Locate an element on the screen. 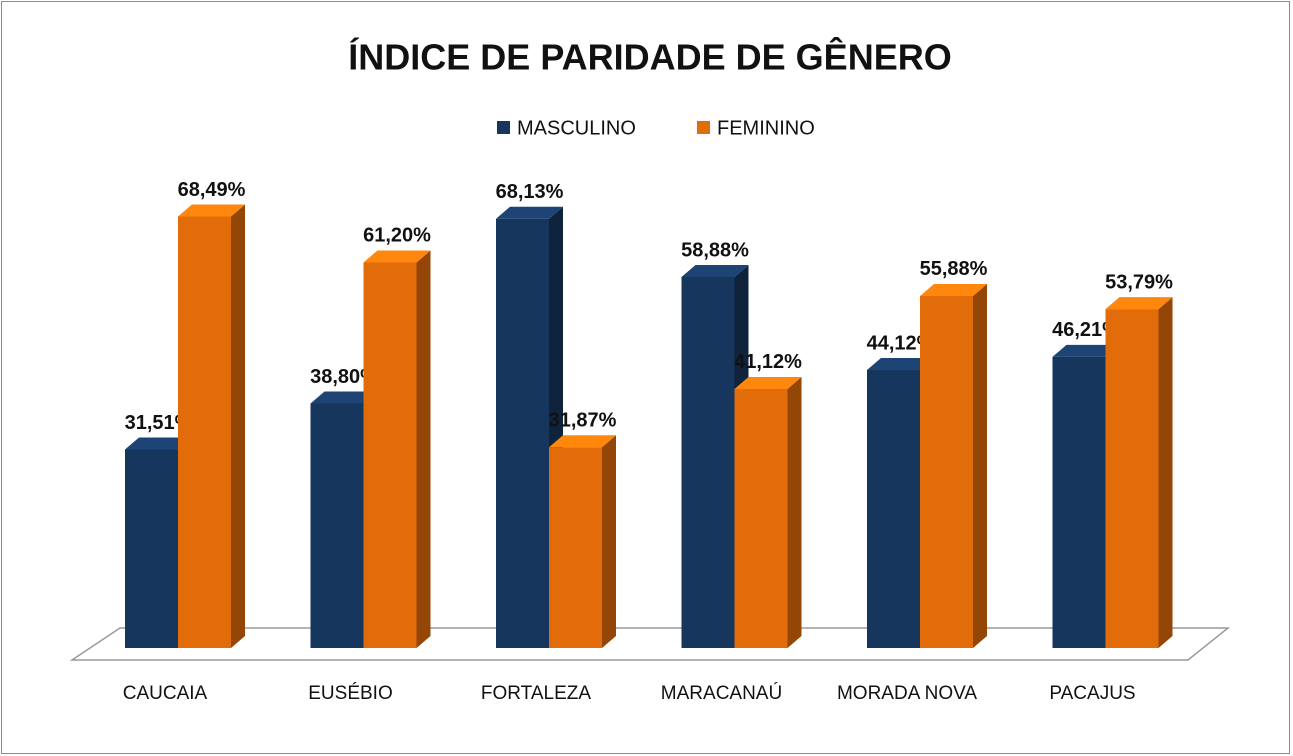 The width and height of the screenshot is (1293, 756). x-tick-label: MORADA NOVA is located at coordinates (907, 693).